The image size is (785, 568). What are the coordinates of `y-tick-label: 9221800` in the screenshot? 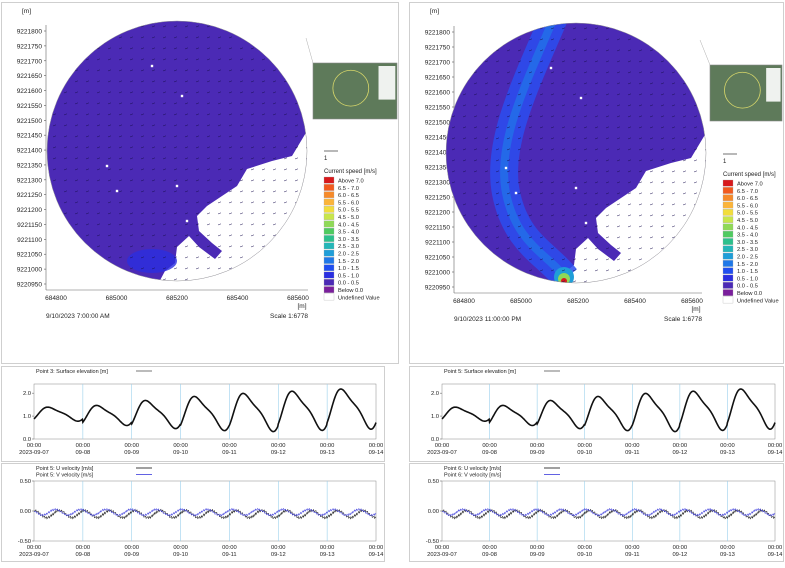 It's located at (30, 32).